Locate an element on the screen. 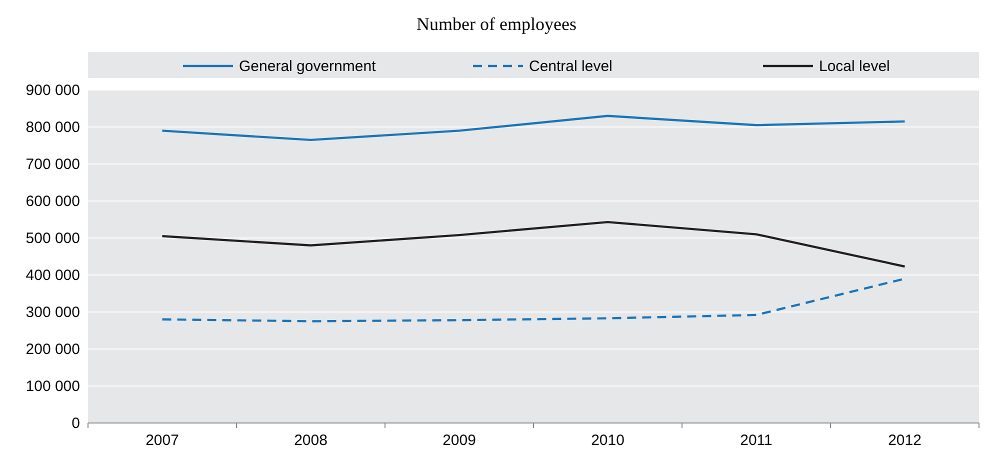 The image size is (993, 465). legend-label: General government is located at coordinates (308, 66).